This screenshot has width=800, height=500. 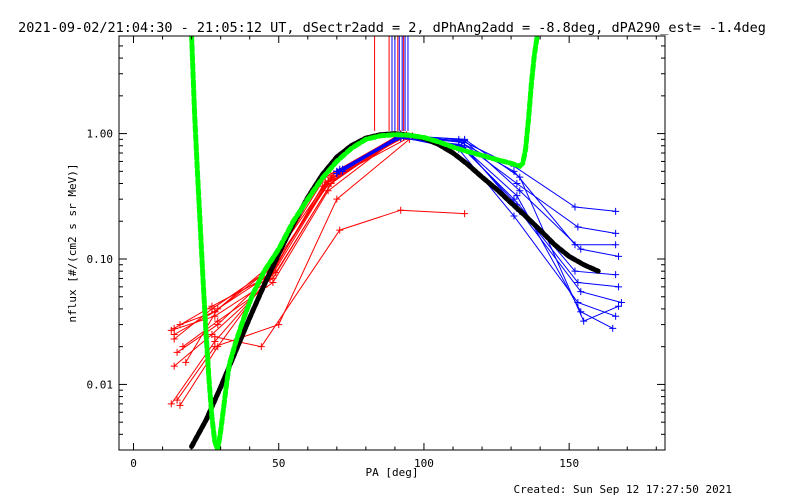 What do you see at coordinates (569, 463) in the screenshot?
I see `x-tick-label-3: 150` at bounding box center [569, 463].